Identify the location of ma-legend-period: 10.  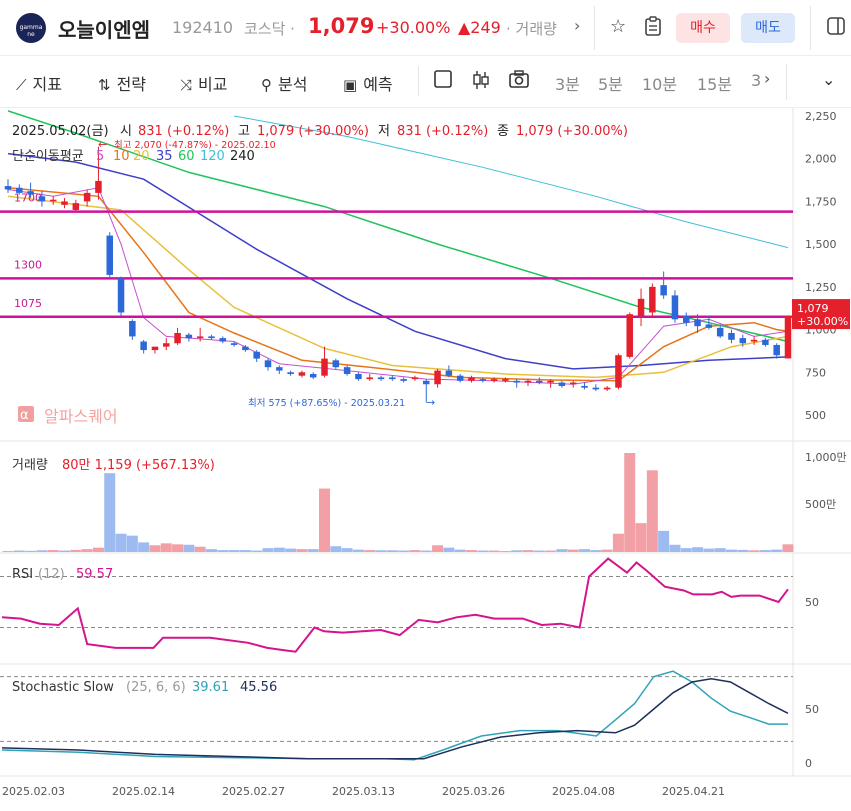
(121, 156).